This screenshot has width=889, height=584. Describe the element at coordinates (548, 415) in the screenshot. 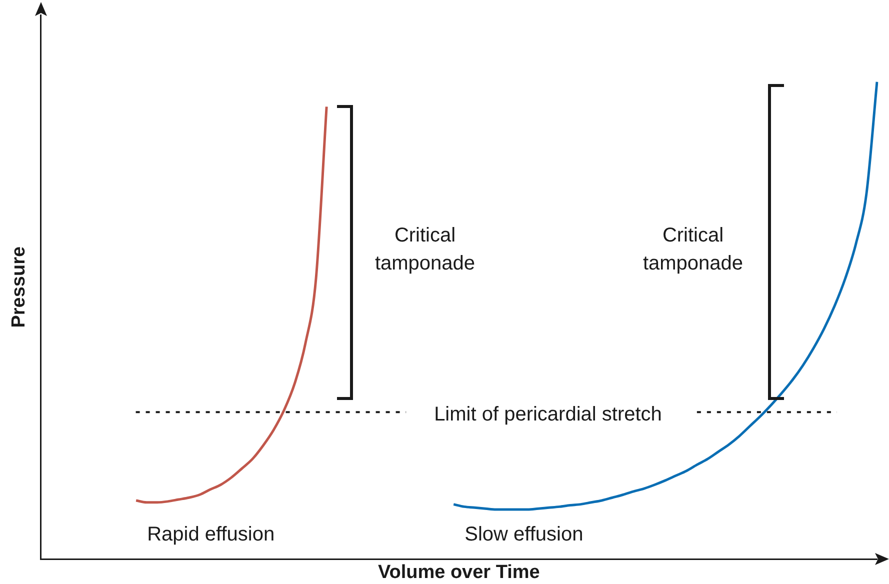

I see `ref-line-label: Limit of pericardial stretch` at that location.